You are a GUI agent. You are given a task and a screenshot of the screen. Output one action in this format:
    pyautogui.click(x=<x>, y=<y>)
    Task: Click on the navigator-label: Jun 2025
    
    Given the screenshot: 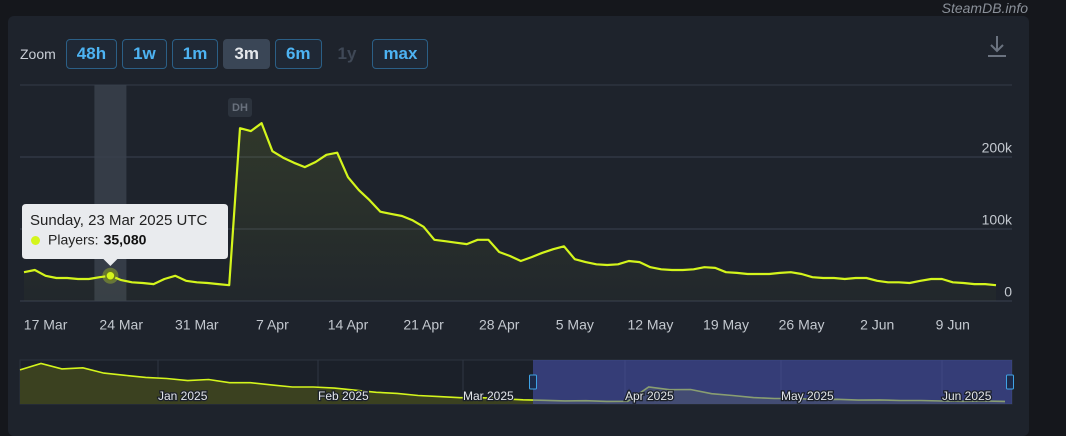 What is the action you would take?
    pyautogui.click(x=967, y=396)
    